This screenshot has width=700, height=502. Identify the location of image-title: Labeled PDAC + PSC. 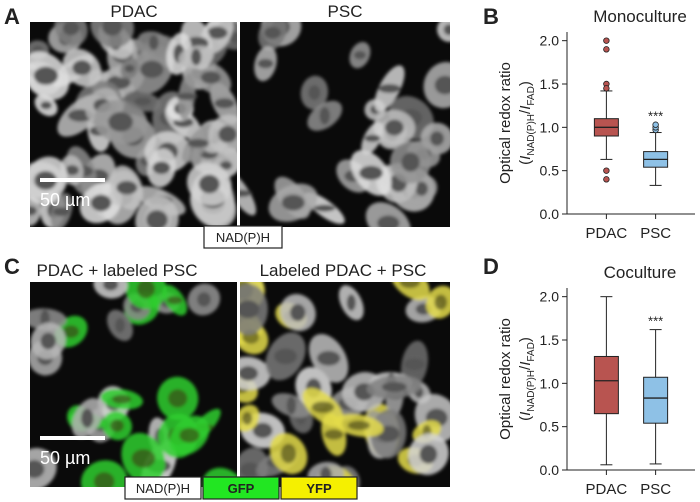
(343, 270).